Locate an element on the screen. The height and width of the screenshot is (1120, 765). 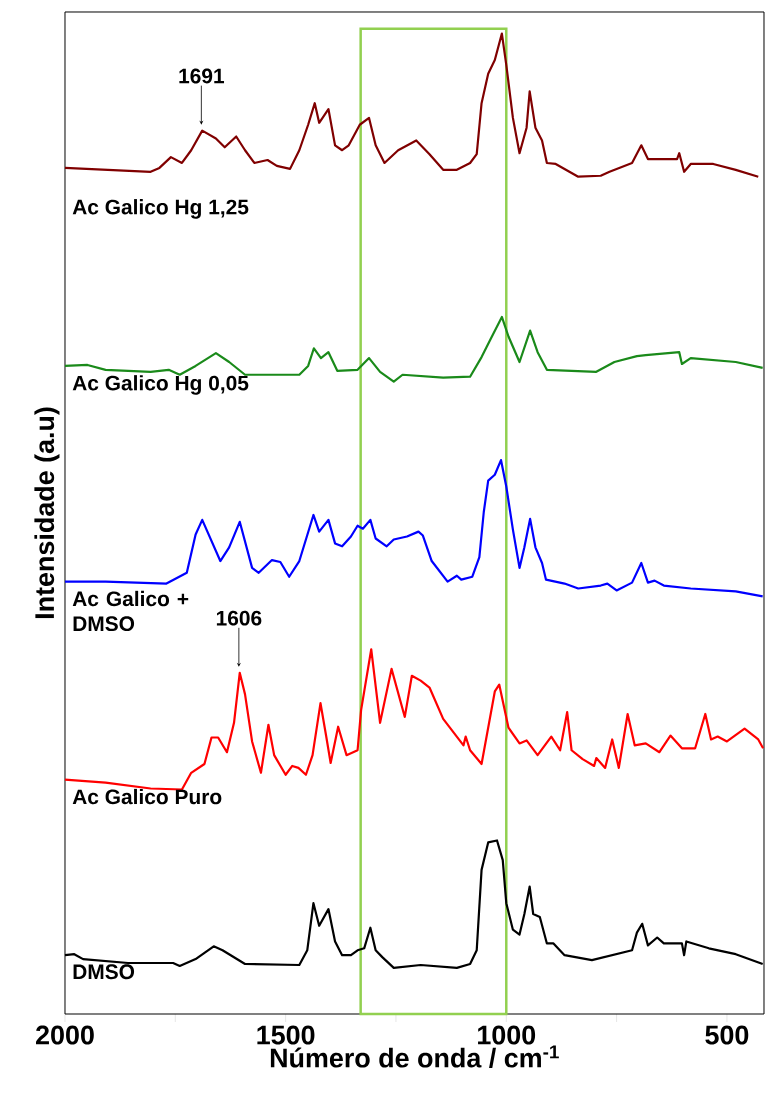
x-tick-label: 1000 is located at coordinates (507, 1035).